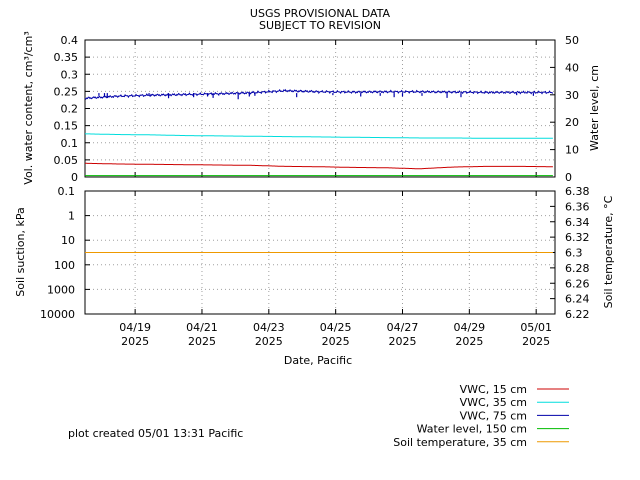  Describe the element at coordinates (20, 251) in the screenshot. I see `bottom-y-axis-label-left: Soil suction, kPa` at that location.